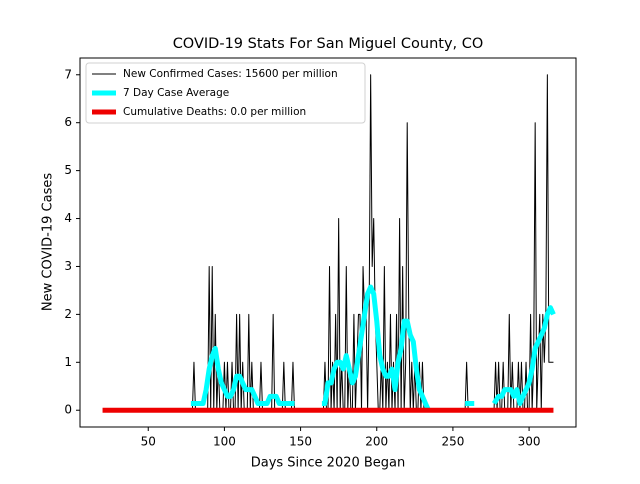 The height and width of the screenshot is (484, 640). Describe the element at coordinates (48, 242) in the screenshot. I see `y-axis-label: New COVID-19 Cases` at that location.